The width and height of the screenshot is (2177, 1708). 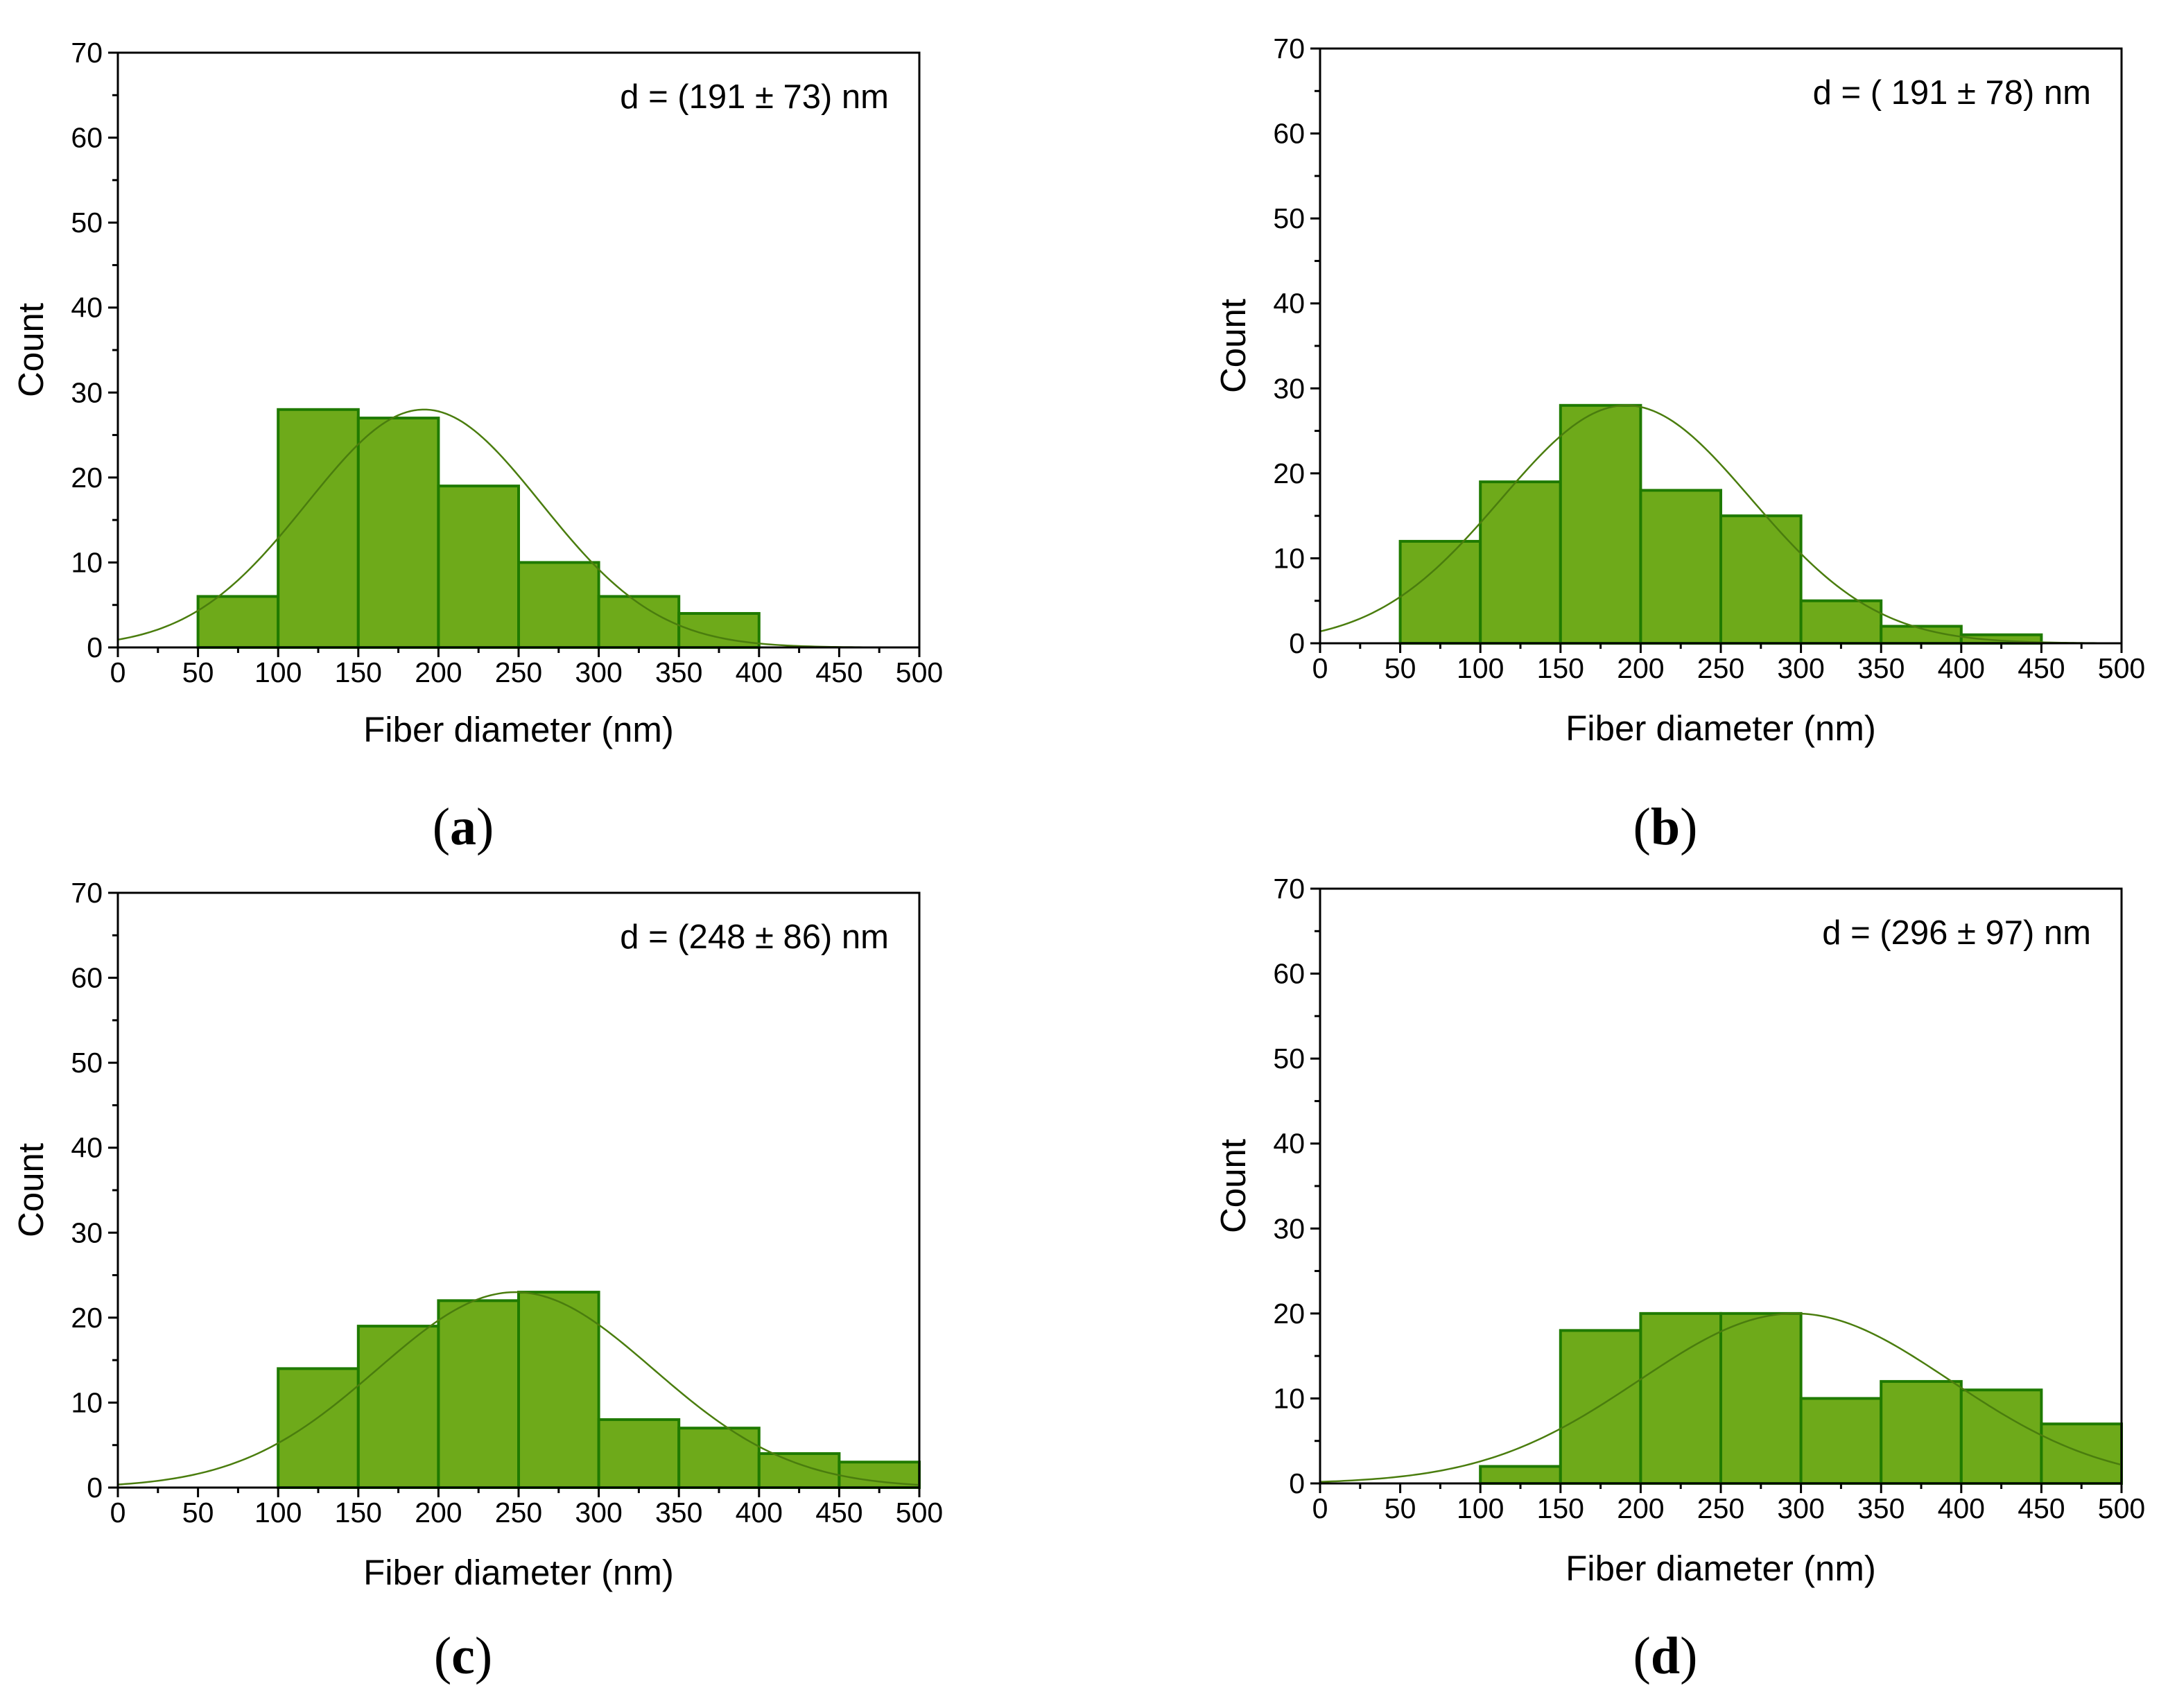 I want to click on panel-label: (a), so click(x=463, y=827).